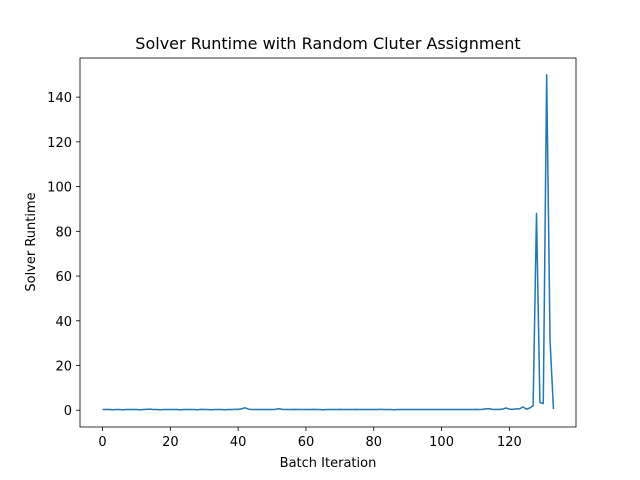 The height and width of the screenshot is (480, 640). Describe the element at coordinates (238, 442) in the screenshot. I see `x-tick-label: 40` at that location.